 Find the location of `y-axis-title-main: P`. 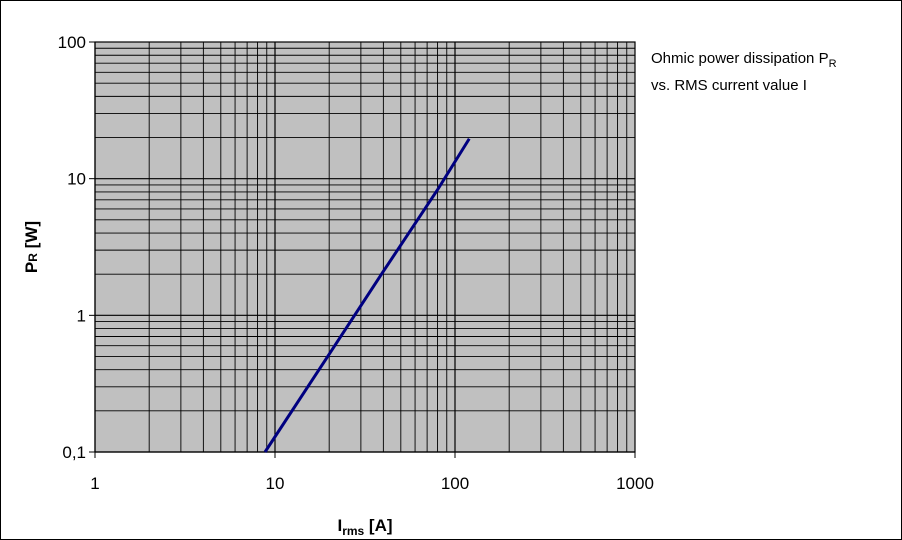

y-axis-title-main: P is located at coordinates (31, 267).